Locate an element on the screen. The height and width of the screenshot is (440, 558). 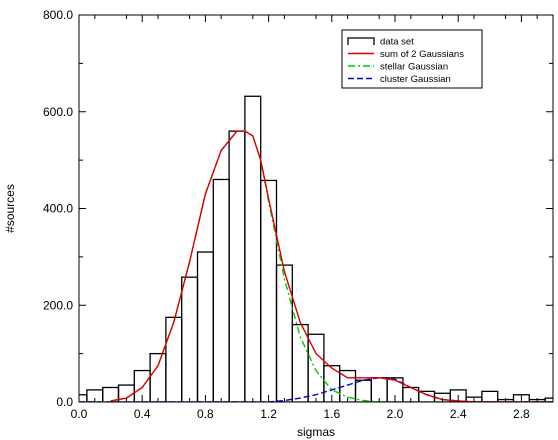
y-tick-label: 800.0 is located at coordinates (58, 15).